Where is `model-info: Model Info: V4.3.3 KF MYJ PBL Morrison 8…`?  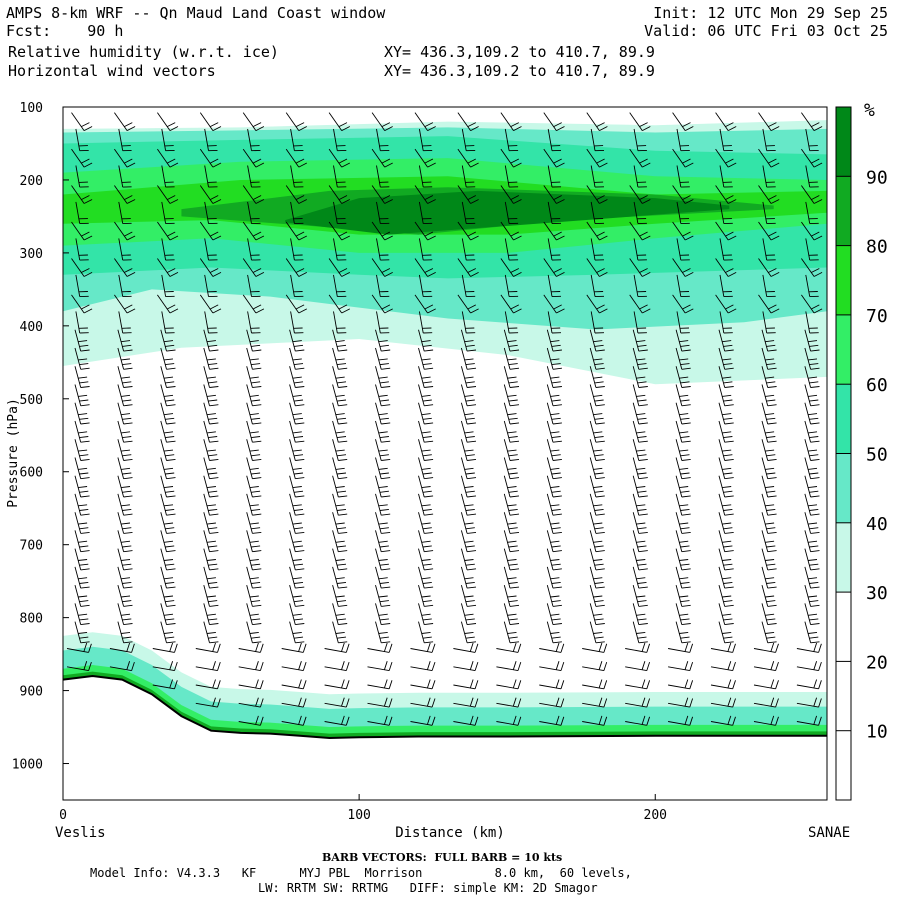 model-info: Model Info: V4.3.3 KF MYJ PBL Morrison 8… is located at coordinates (361, 873).